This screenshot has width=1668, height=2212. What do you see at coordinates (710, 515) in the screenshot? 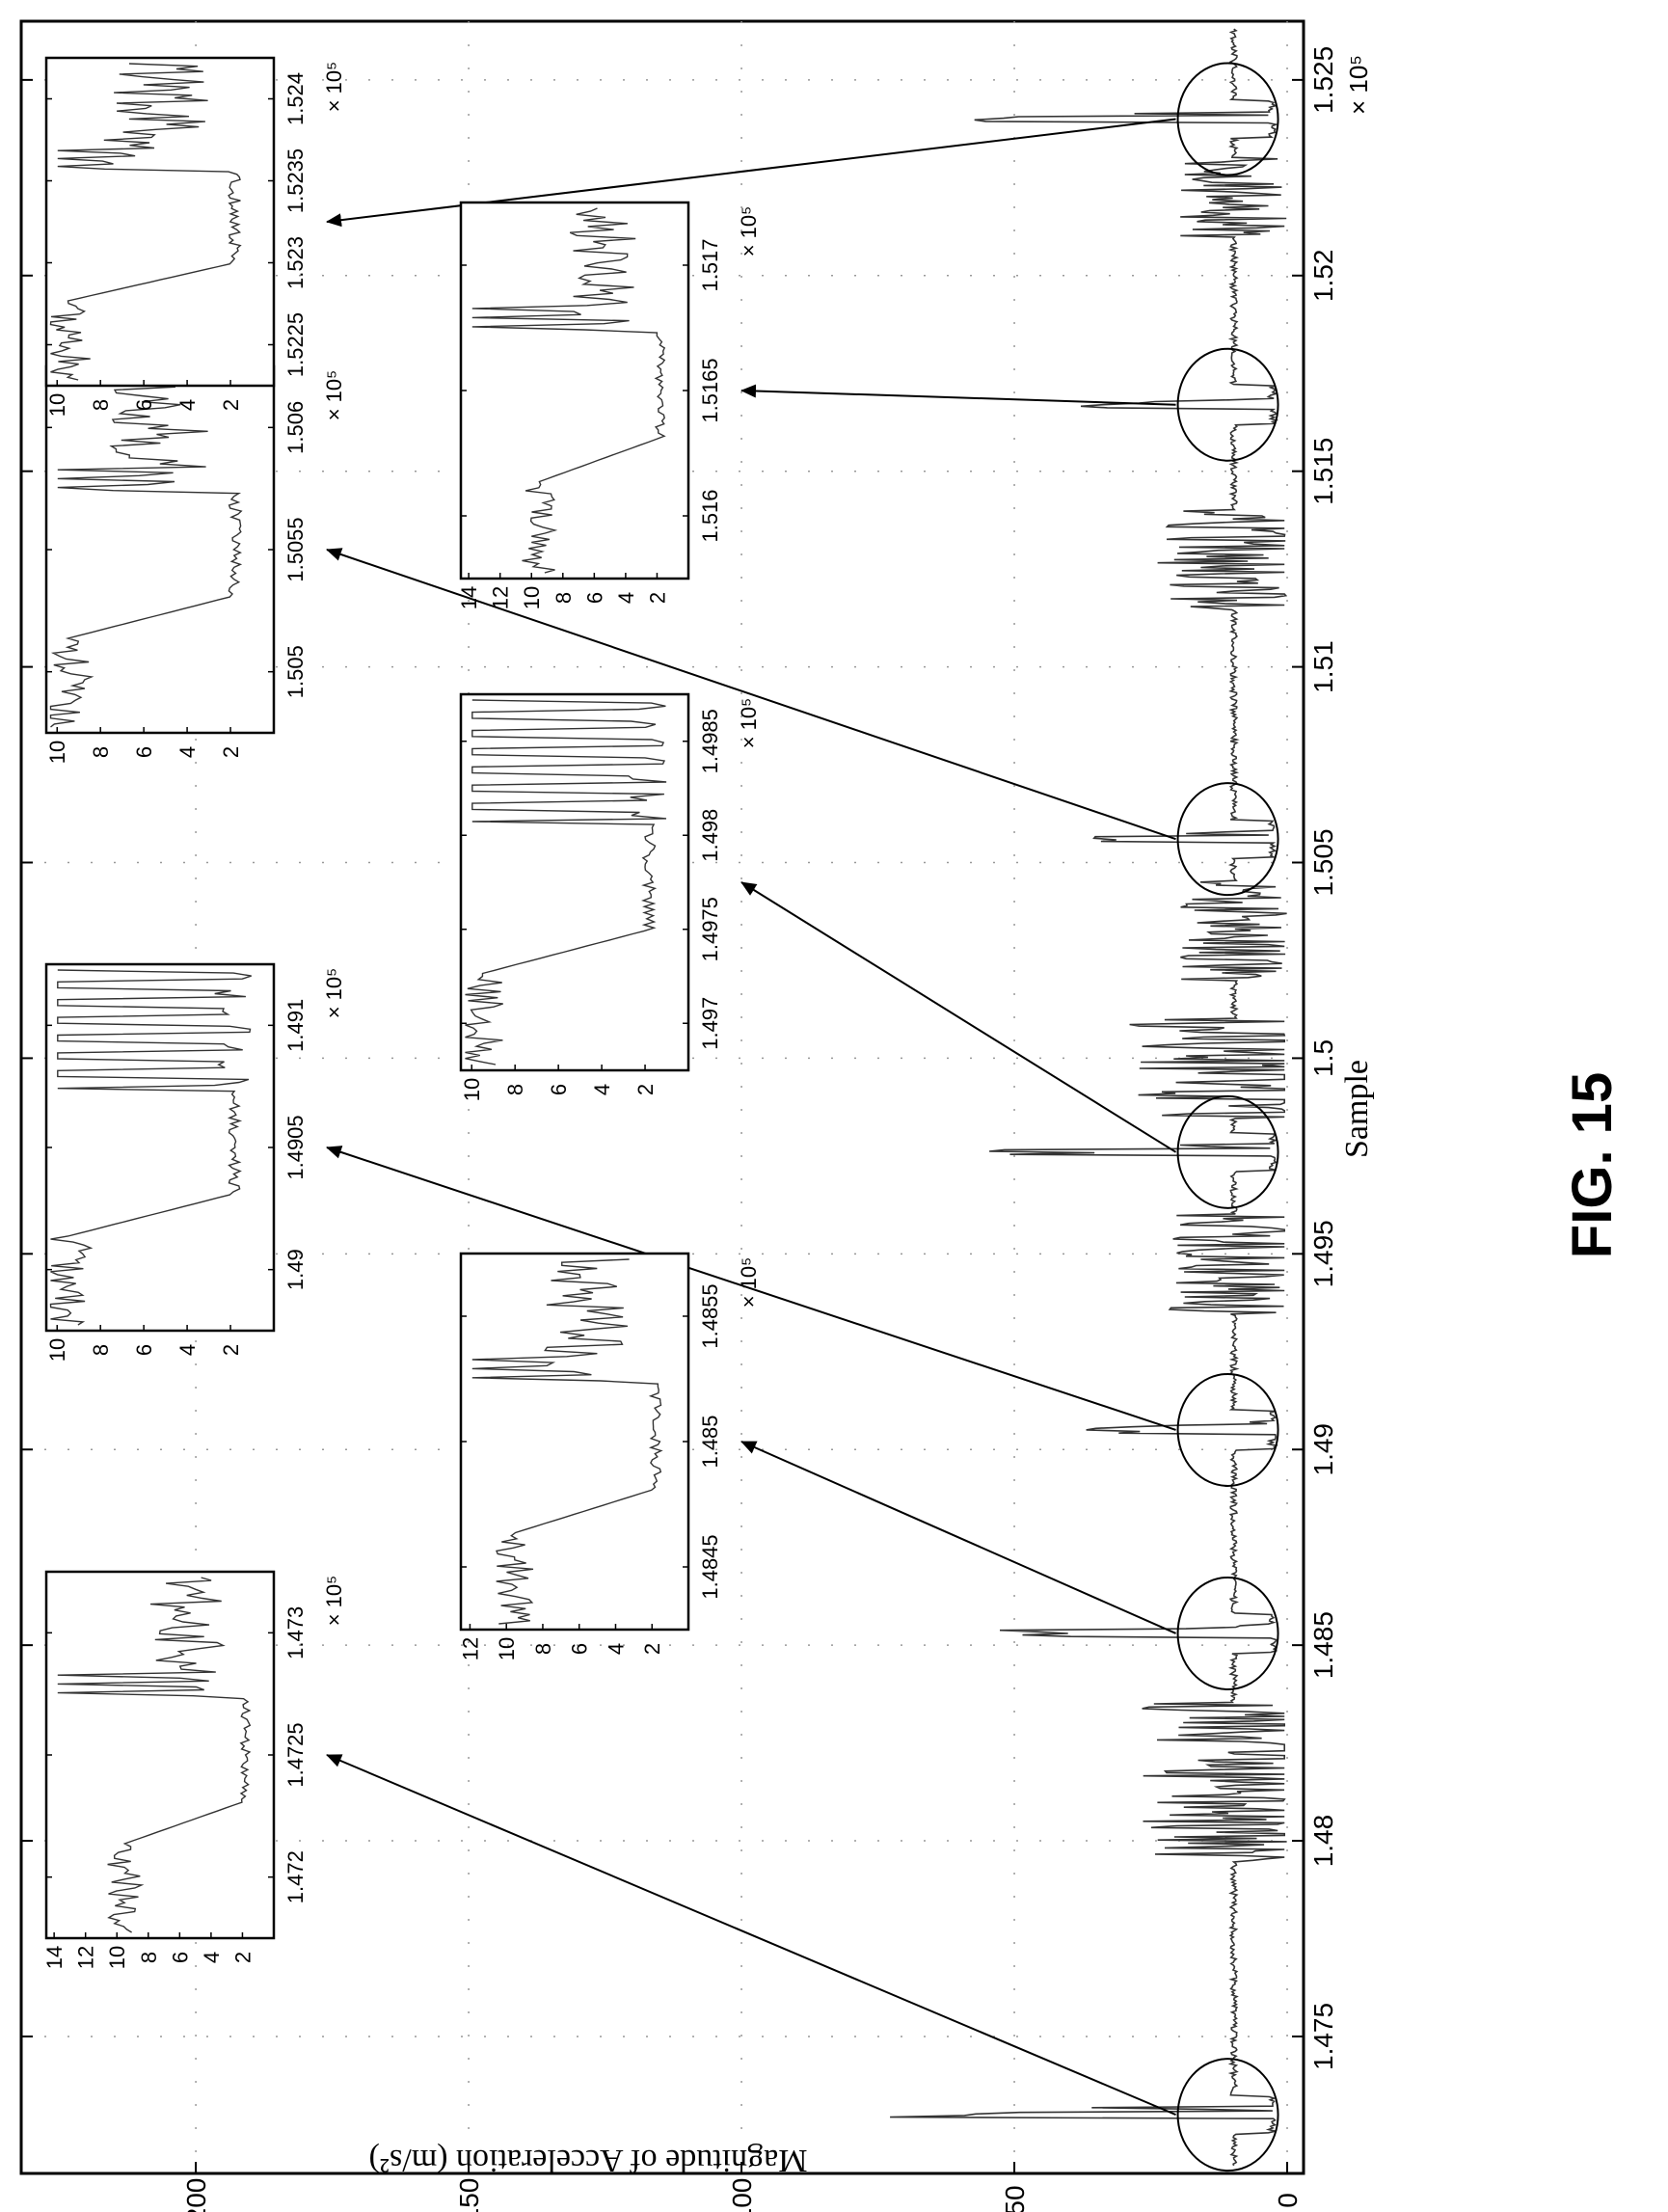
I see `inset-6-xtick-label-0: 1.516` at bounding box center [710, 515].